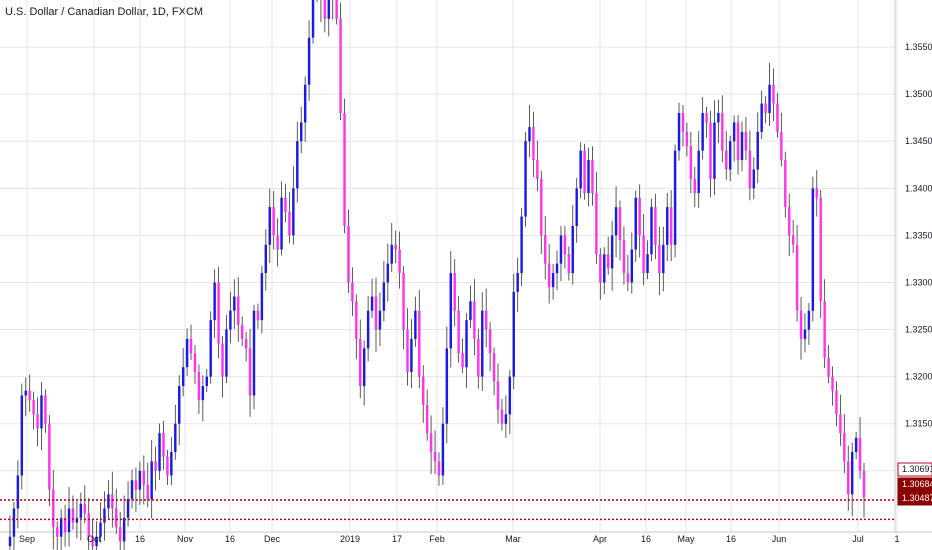 This screenshot has height=550, width=932. I want to click on x-tick-label: Dec, so click(272, 539).